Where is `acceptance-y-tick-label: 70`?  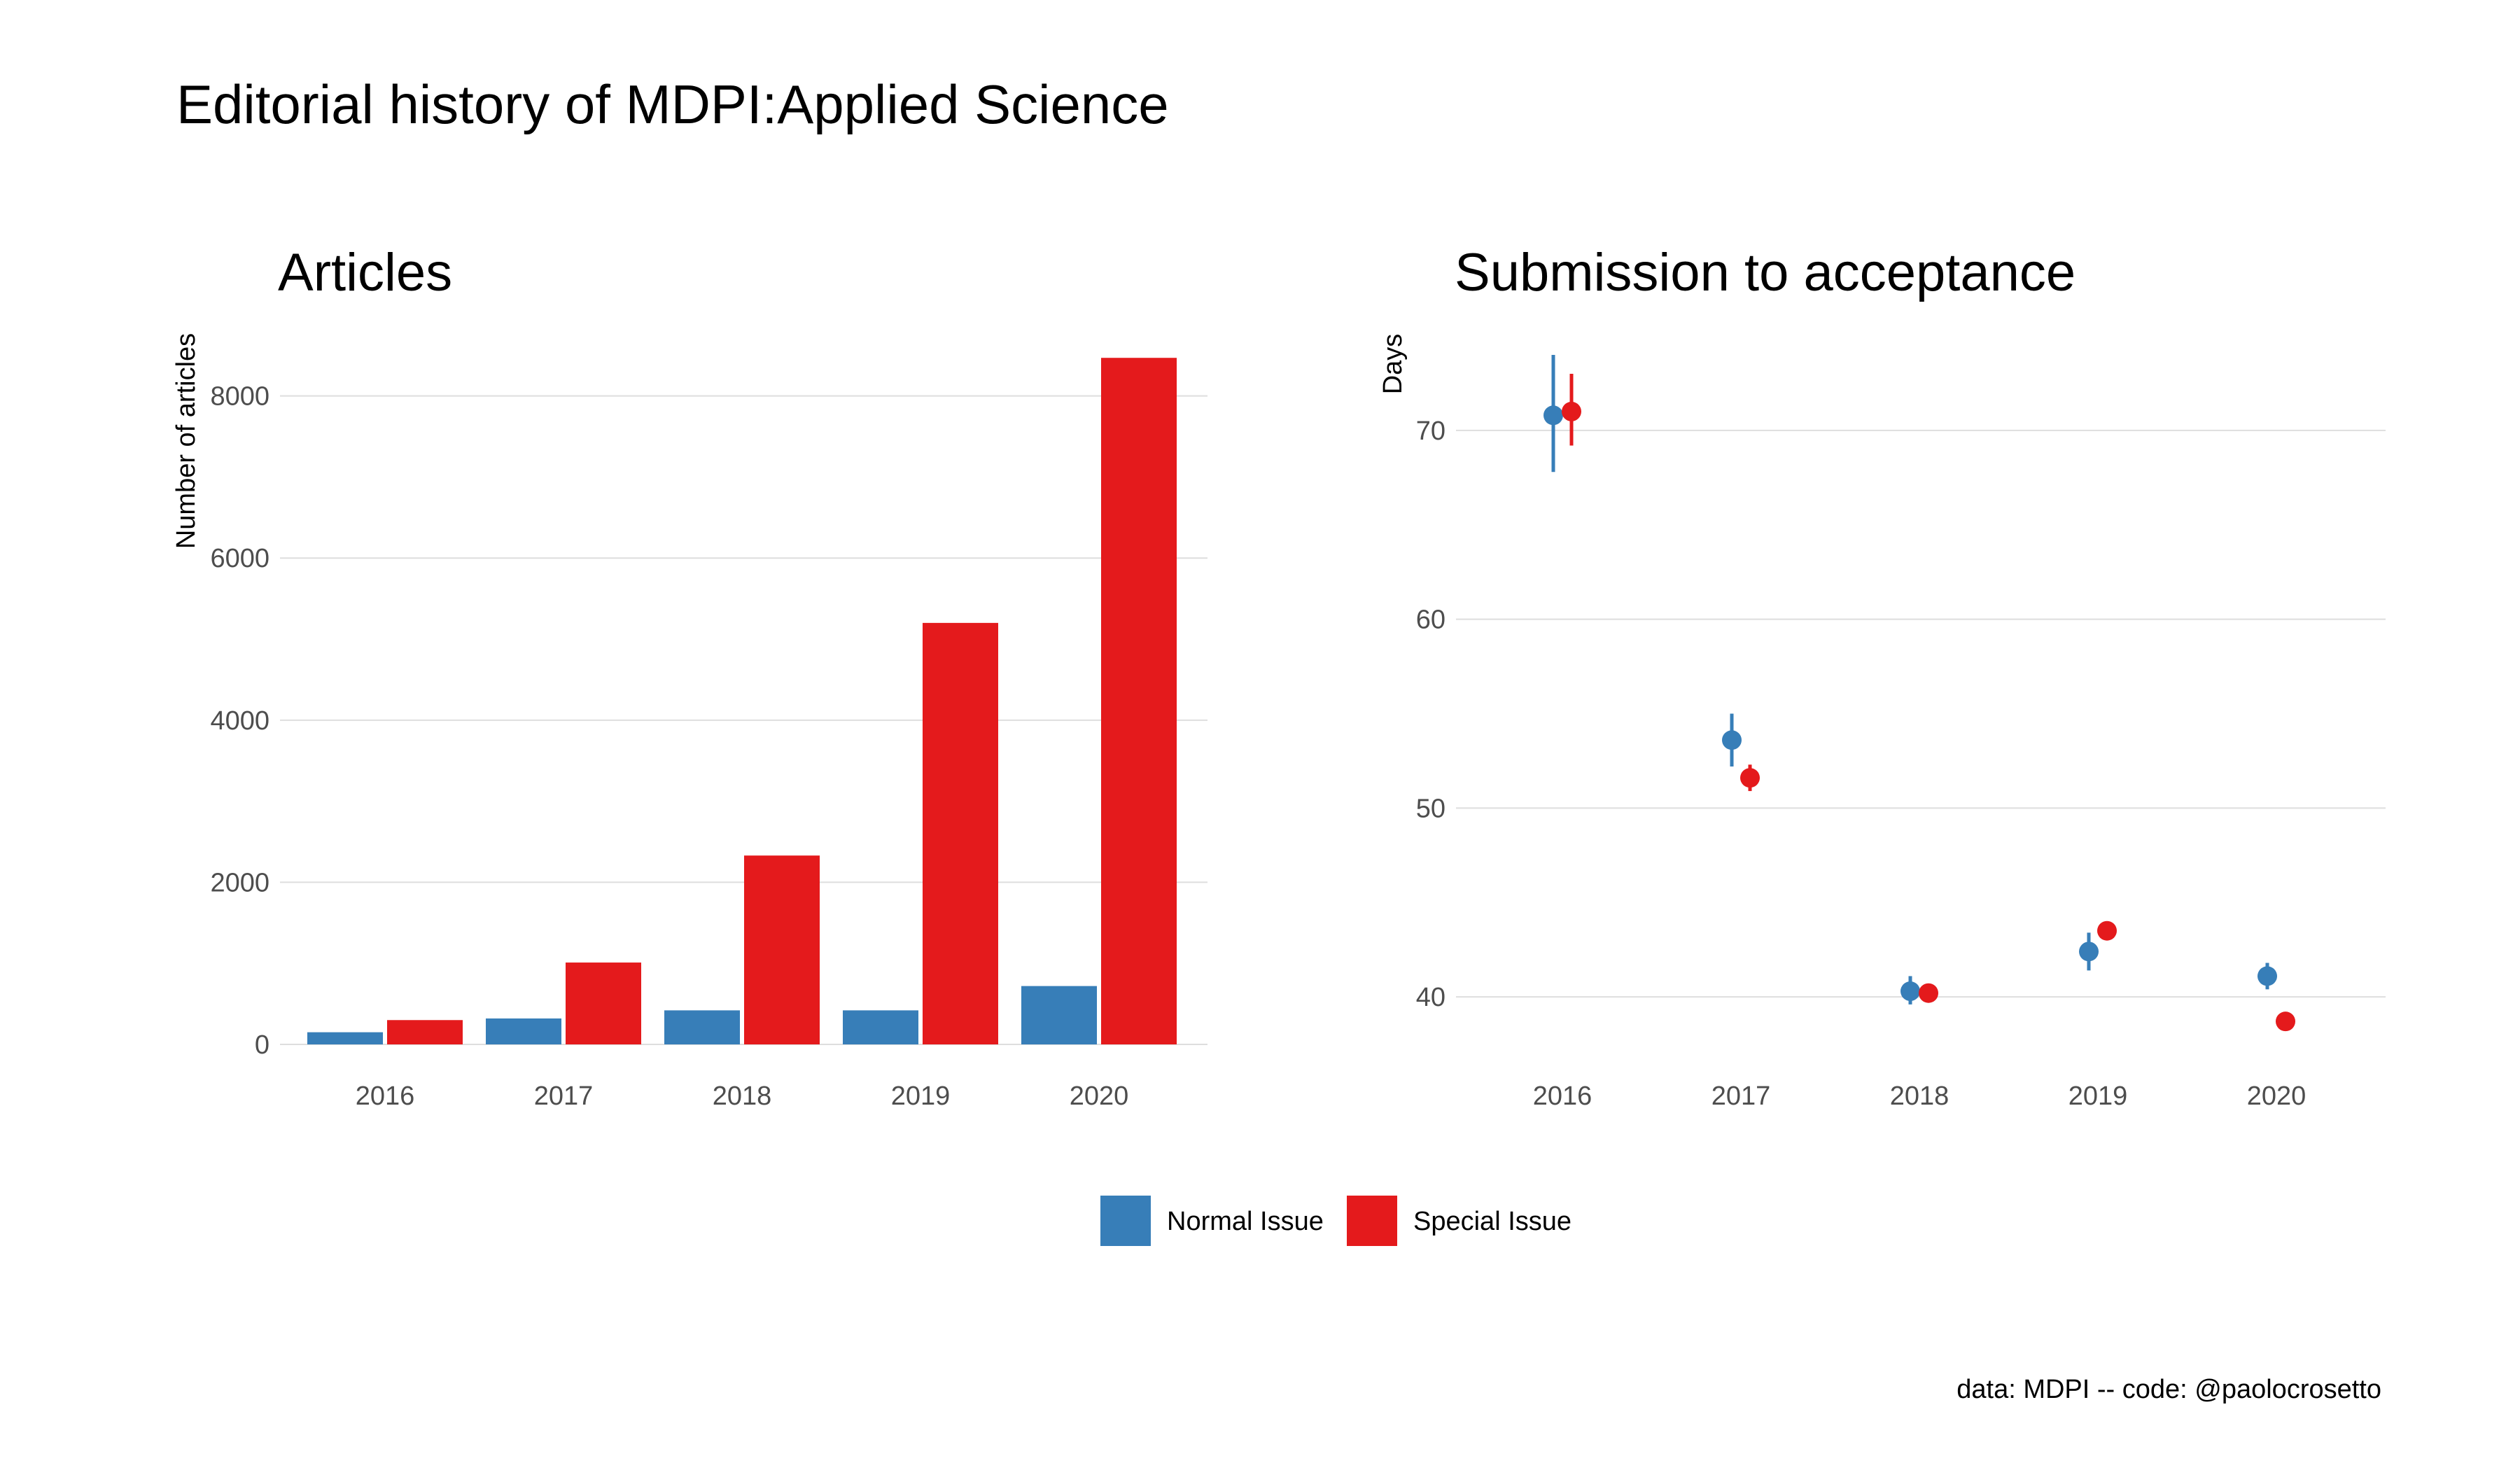
acceptance-y-tick-label: 70 is located at coordinates (1431, 431).